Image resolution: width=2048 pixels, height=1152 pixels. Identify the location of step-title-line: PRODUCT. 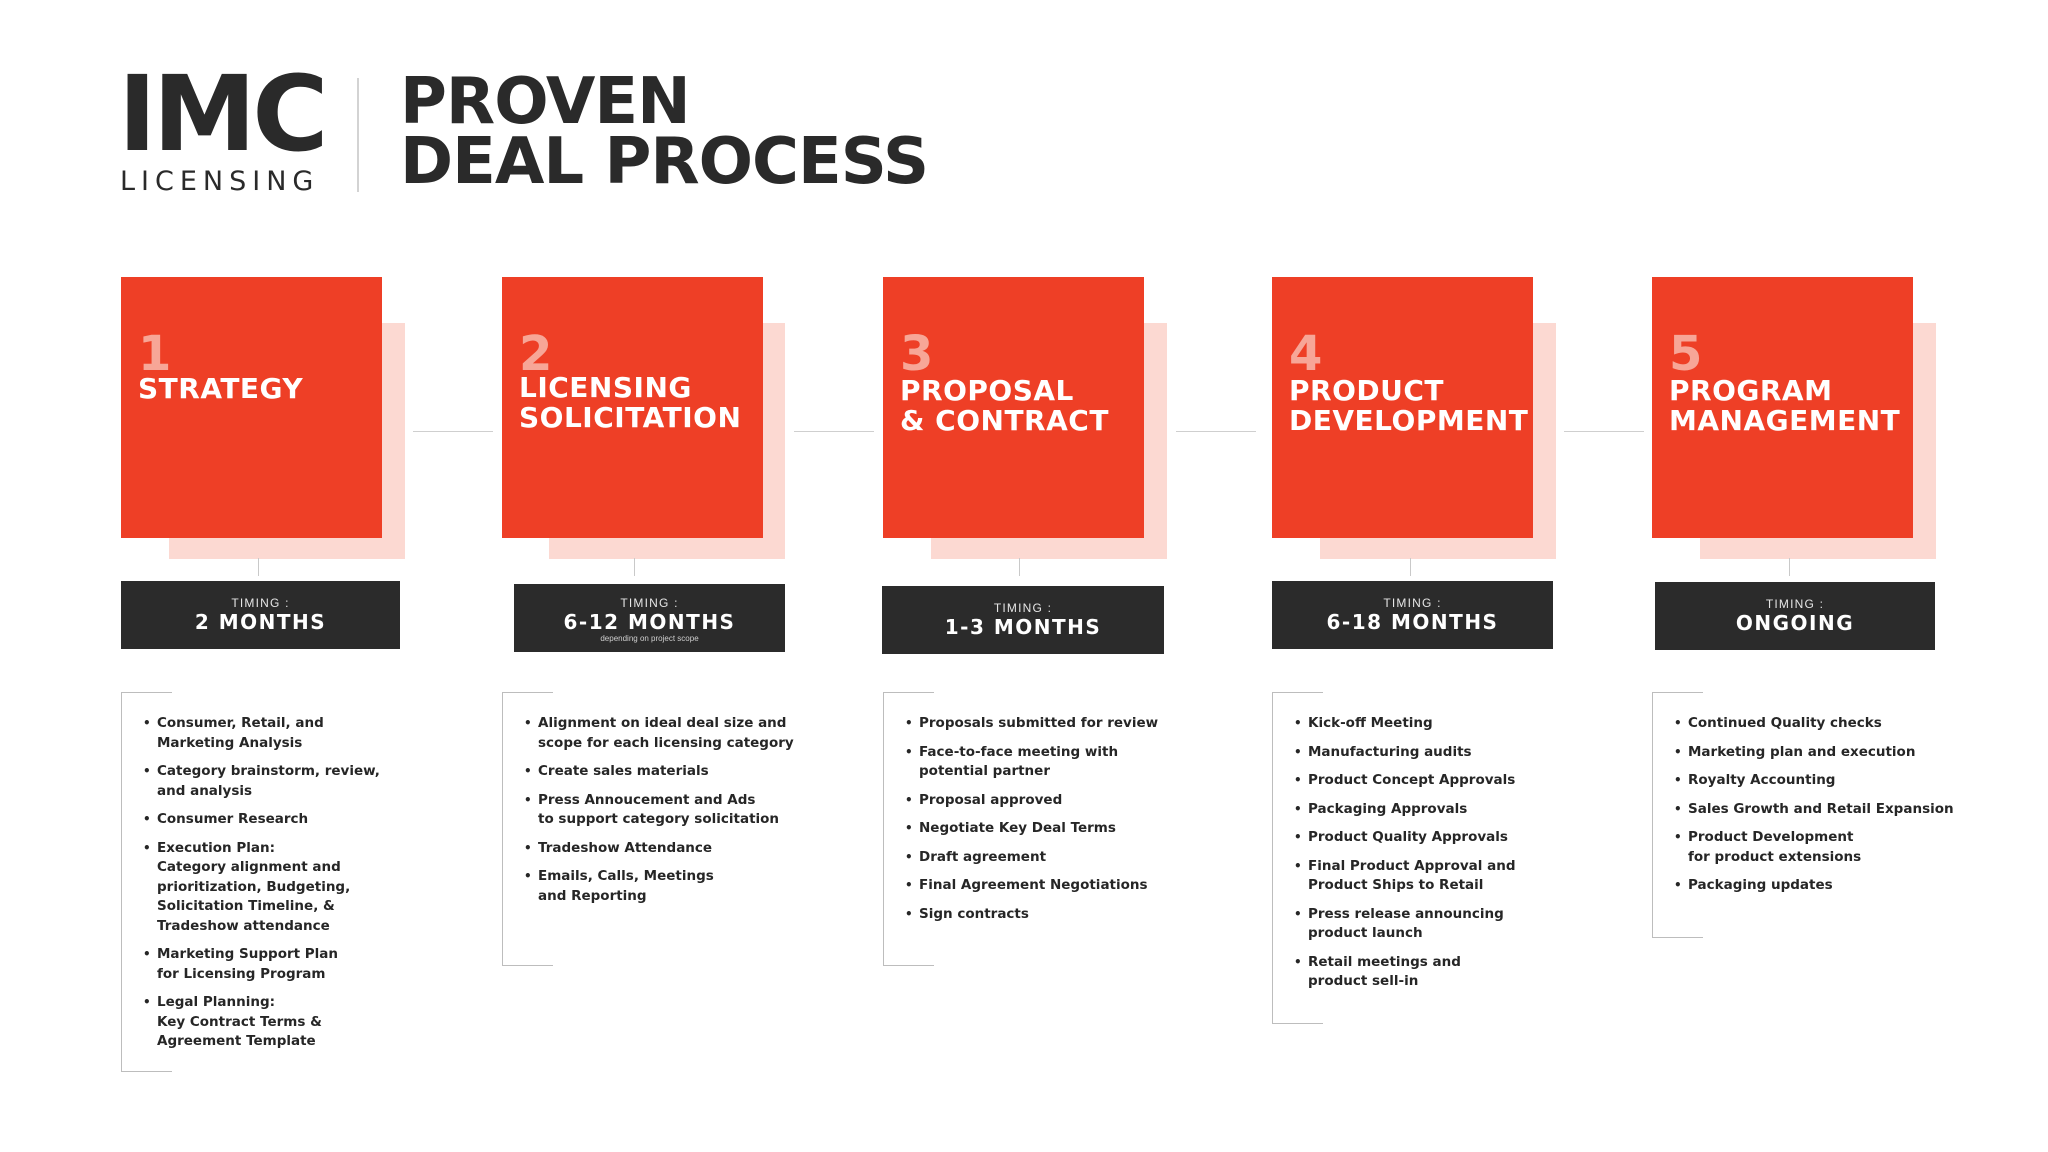
(1367, 390).